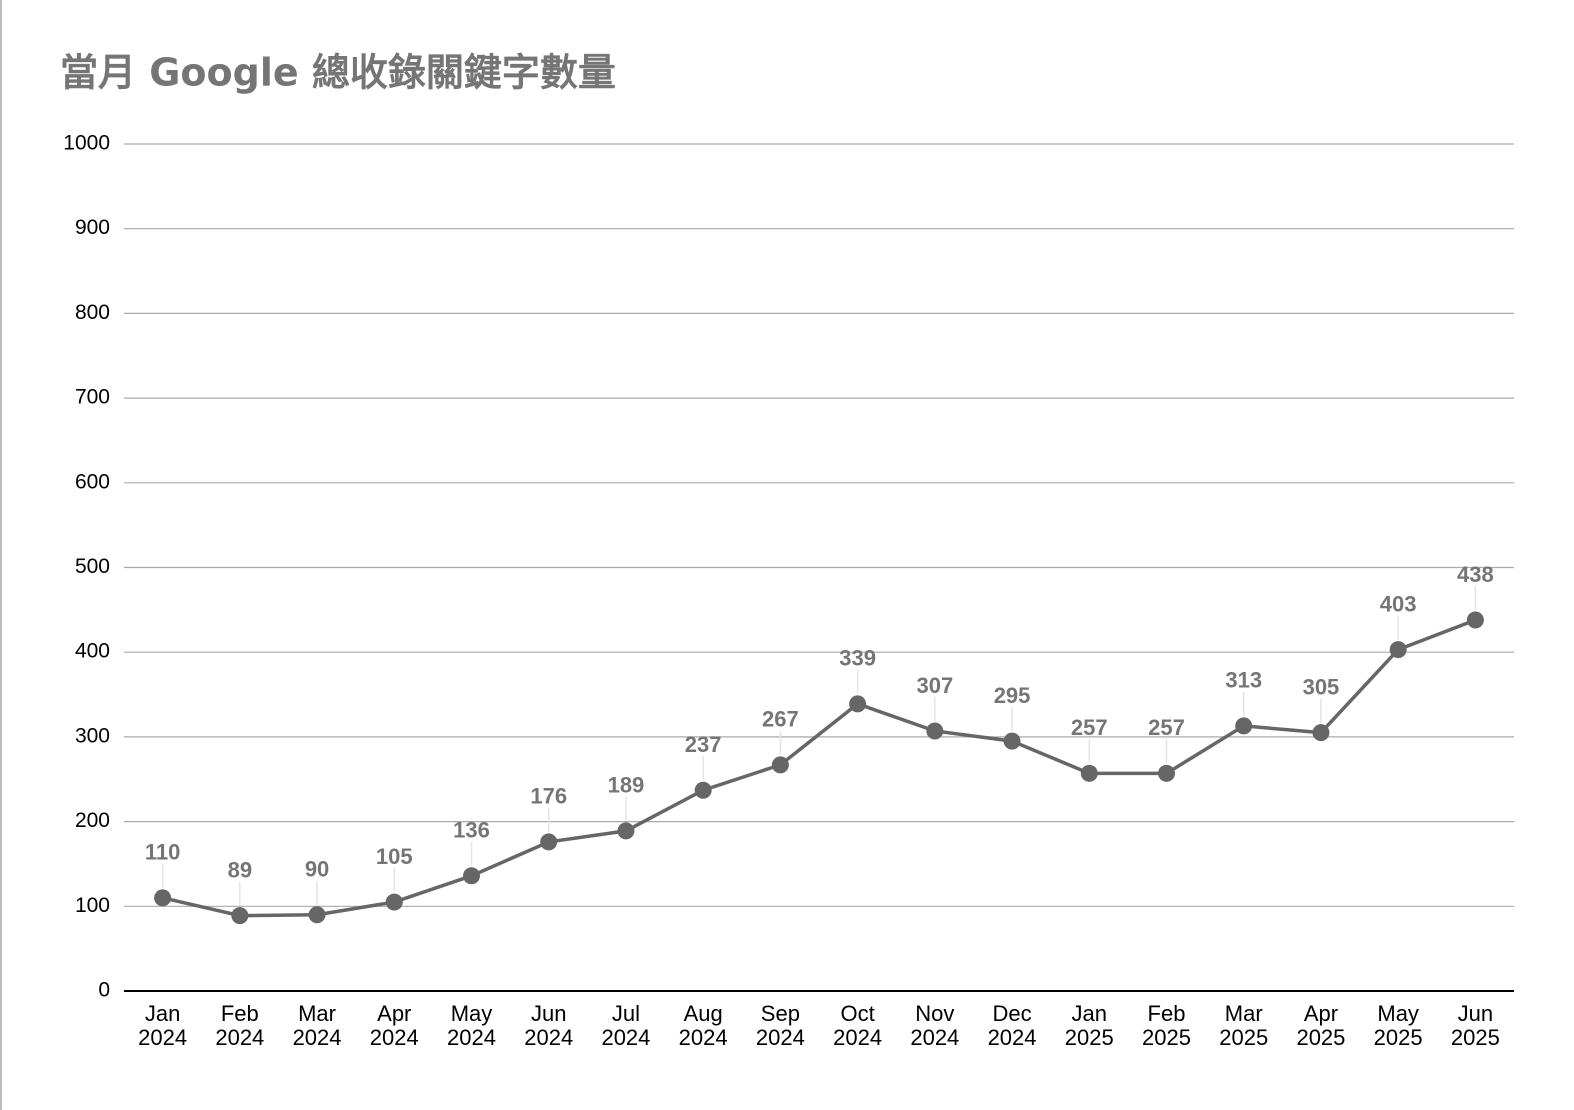 The height and width of the screenshot is (1110, 1574). I want to click on x-tick-label: May 2025, so click(1398, 1025).